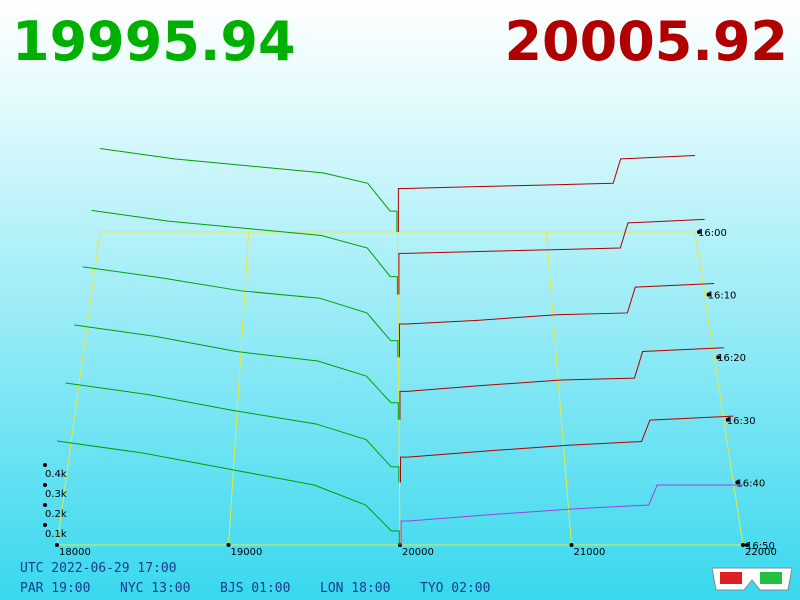 This screenshot has height=600, width=800. I want to click on time-label: 16:50, so click(760, 546).